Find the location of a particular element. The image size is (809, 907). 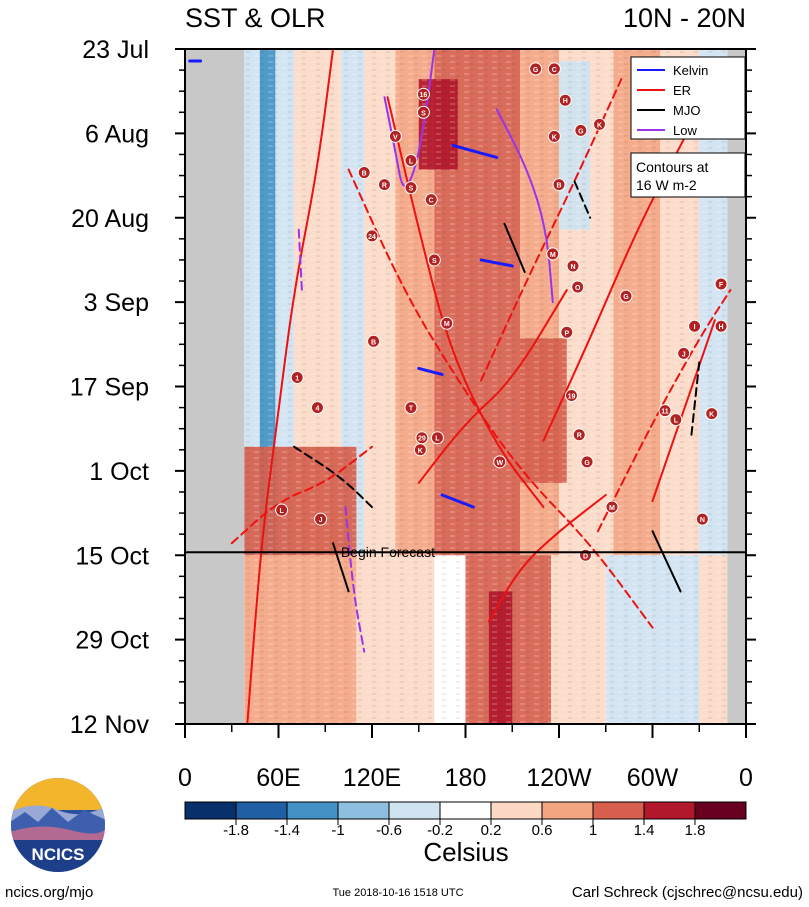

storm-marker-18: N is located at coordinates (573, 266).